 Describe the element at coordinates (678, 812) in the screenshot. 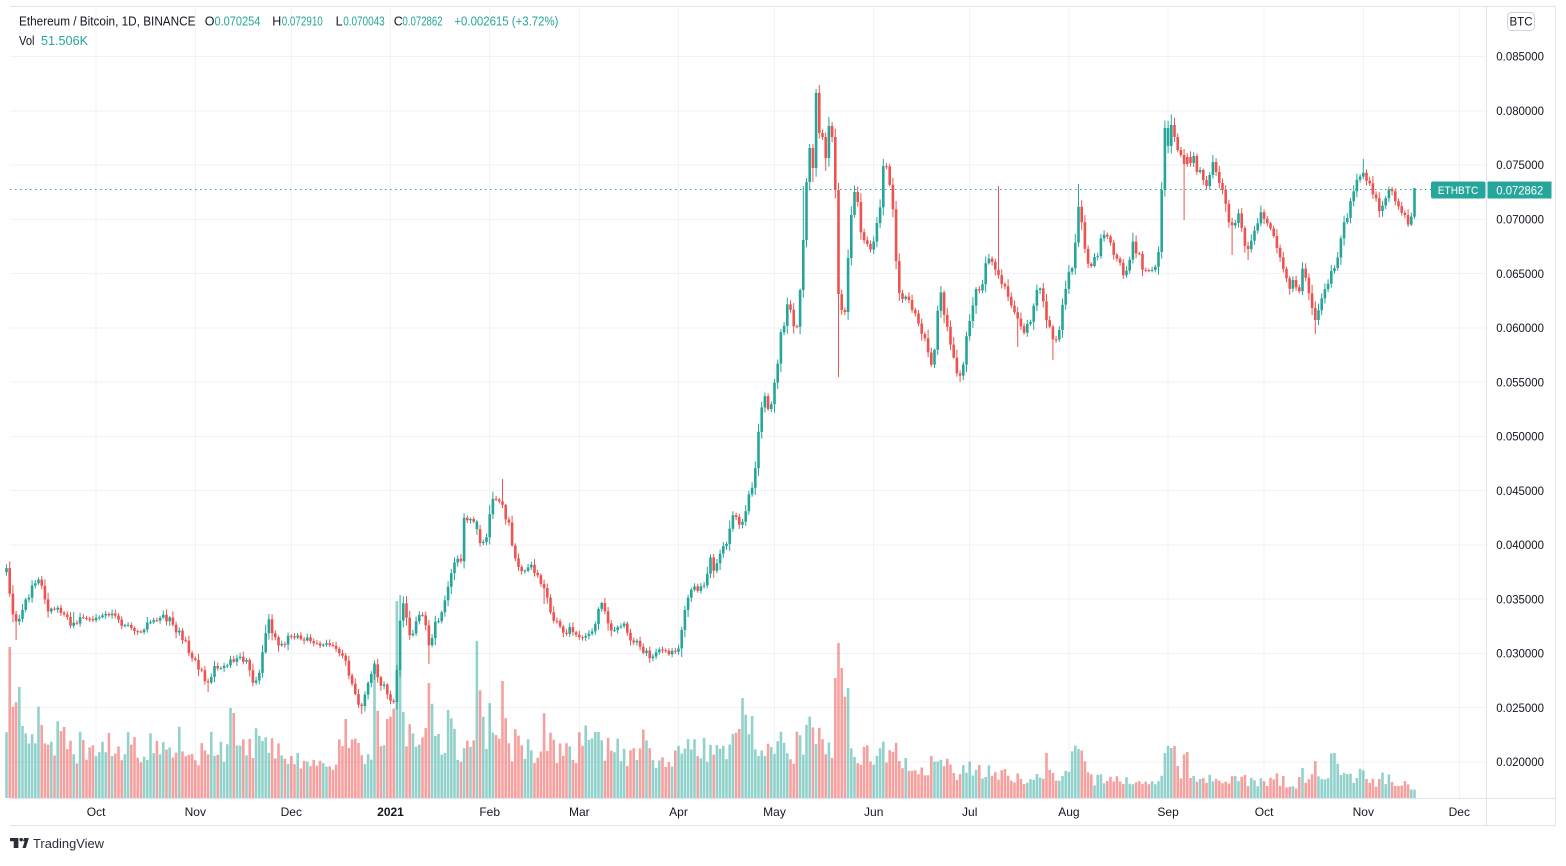

I see `svg-text: Apr` at that location.